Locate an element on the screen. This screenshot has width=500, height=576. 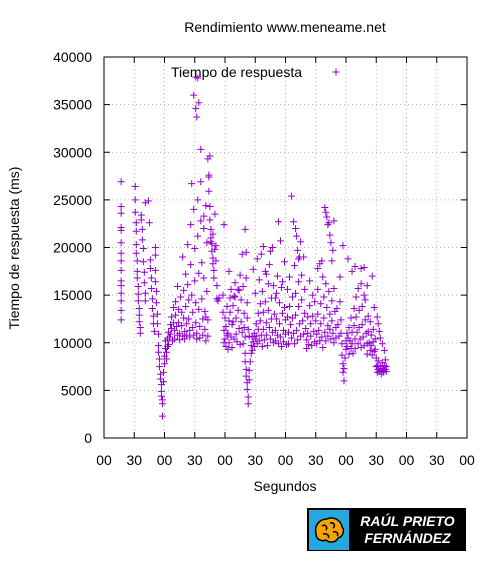
y-tick-label: 40000 is located at coordinates (72, 57).